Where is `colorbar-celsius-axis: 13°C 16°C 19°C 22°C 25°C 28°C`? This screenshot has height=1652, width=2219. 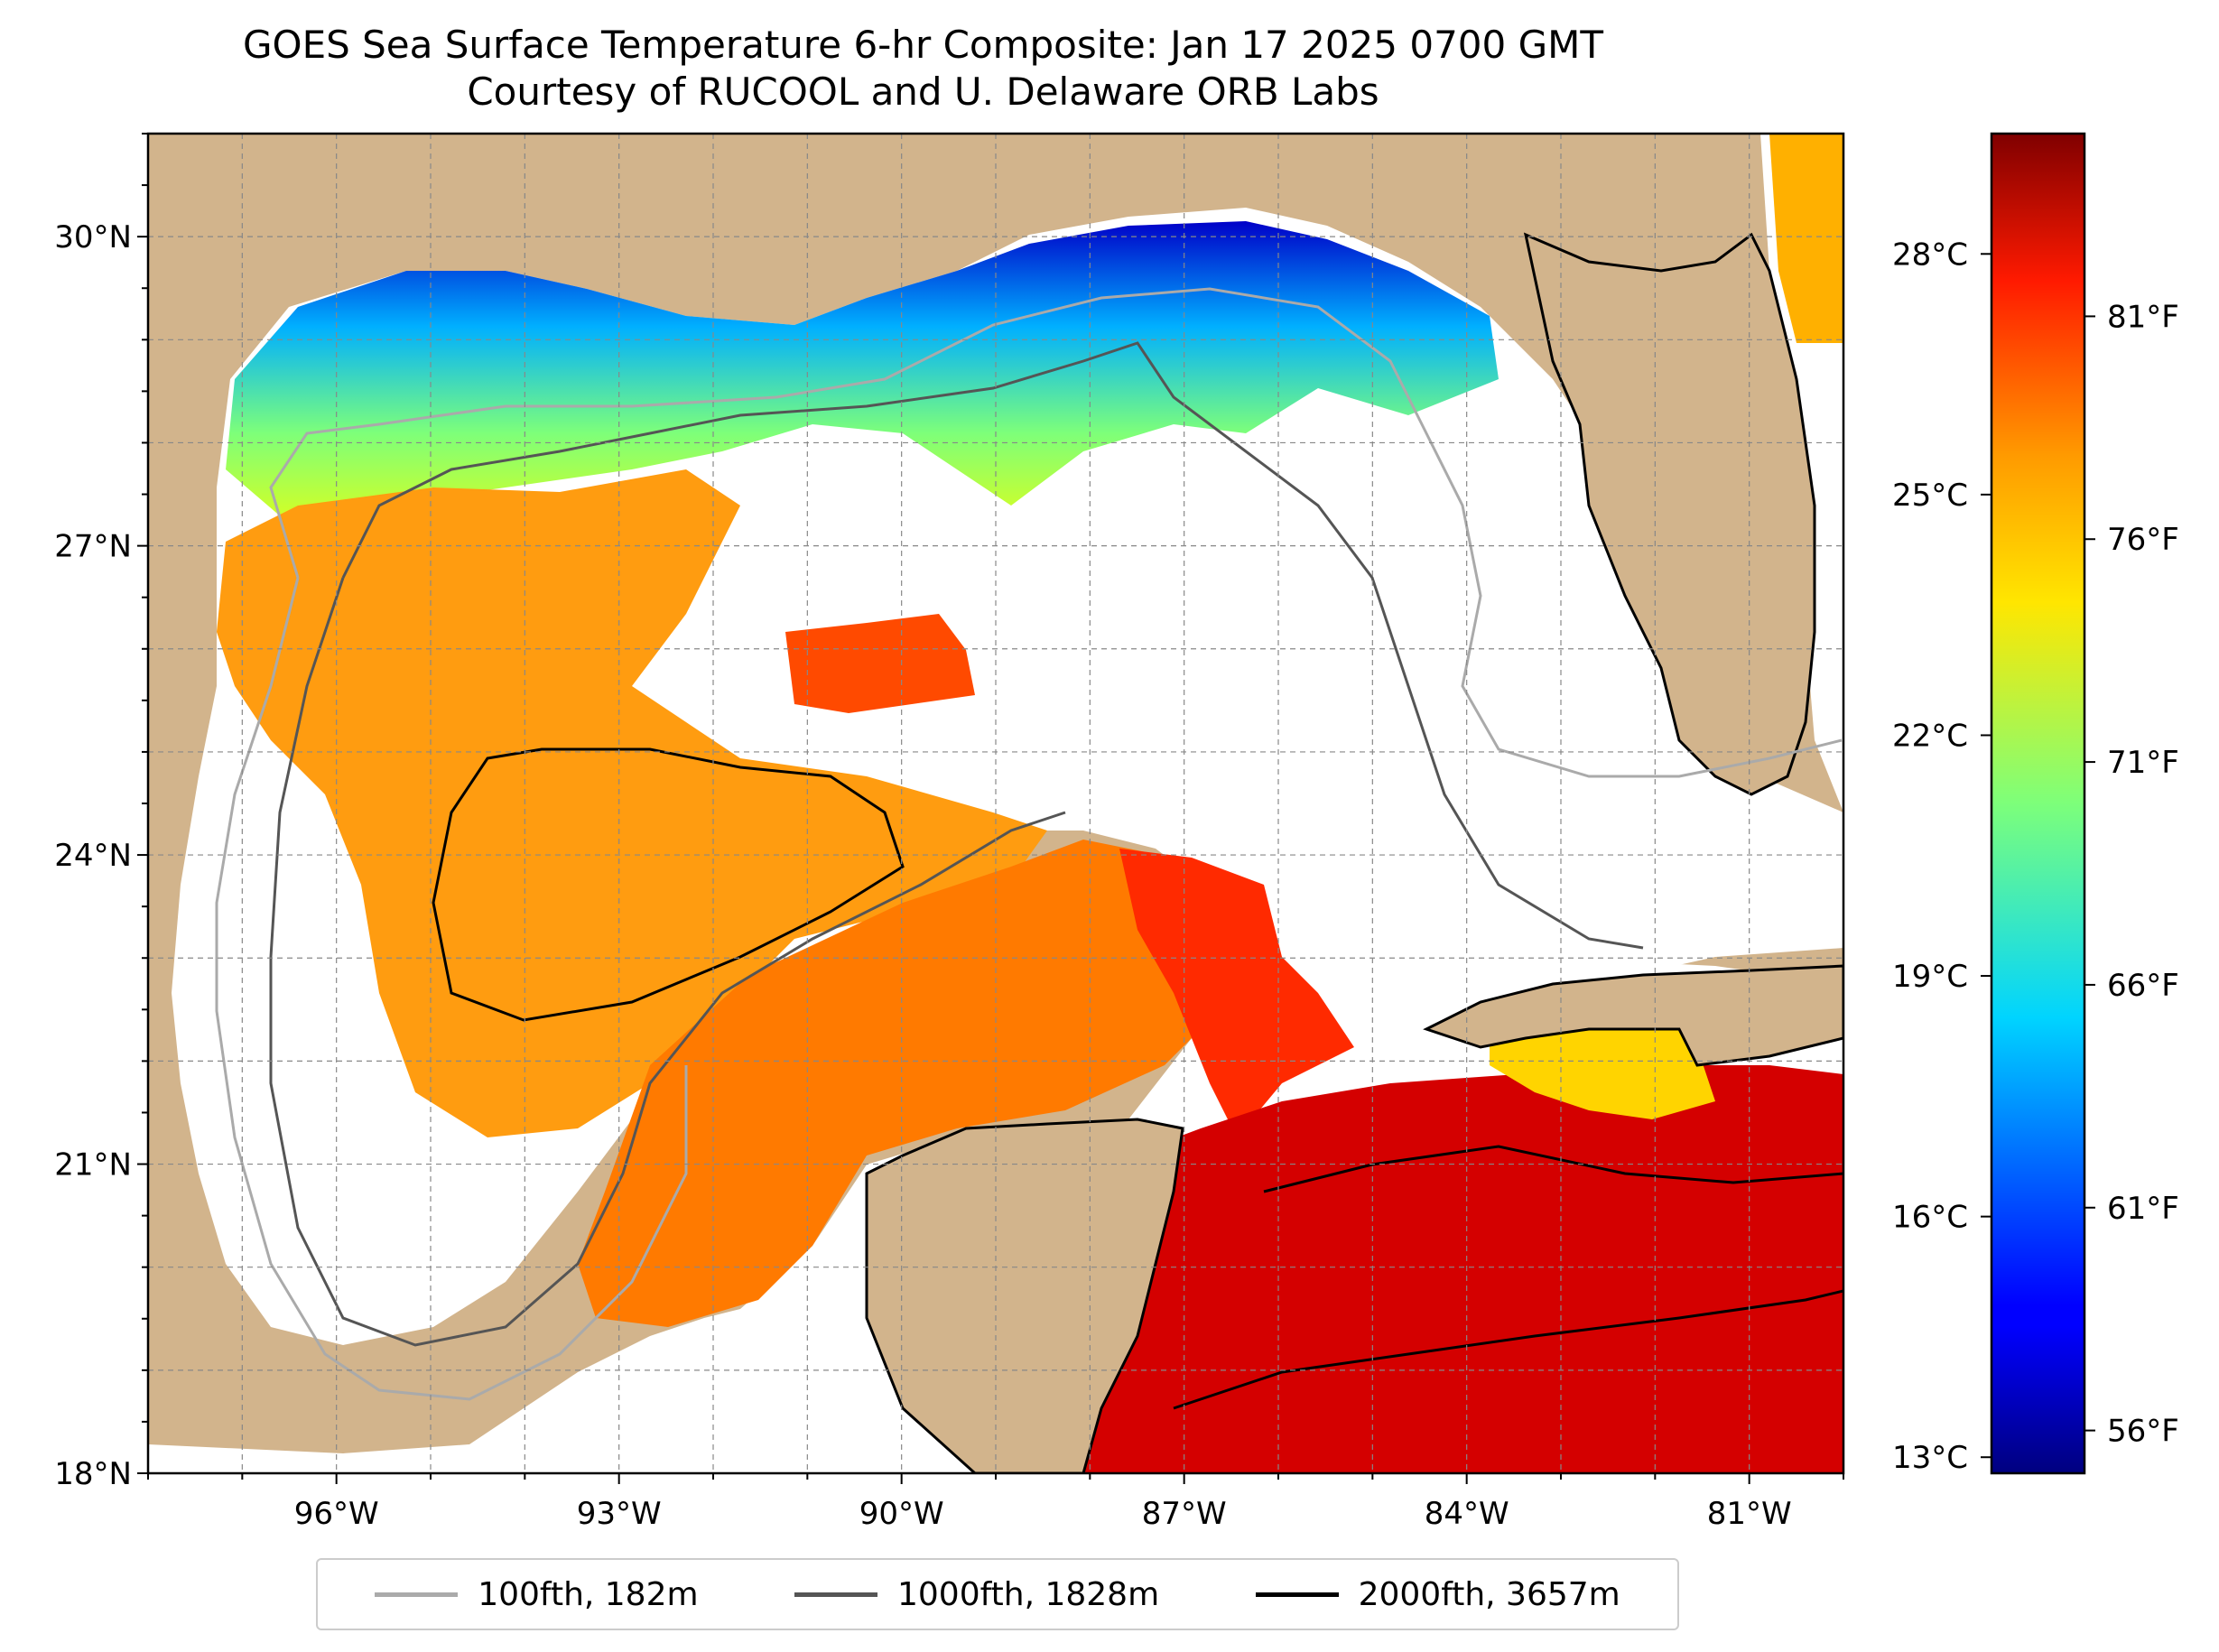
colorbar-celsius-axis: 13°C 16°C 19°C 22°C 25°C 28°C is located at coordinates (1942, 856).